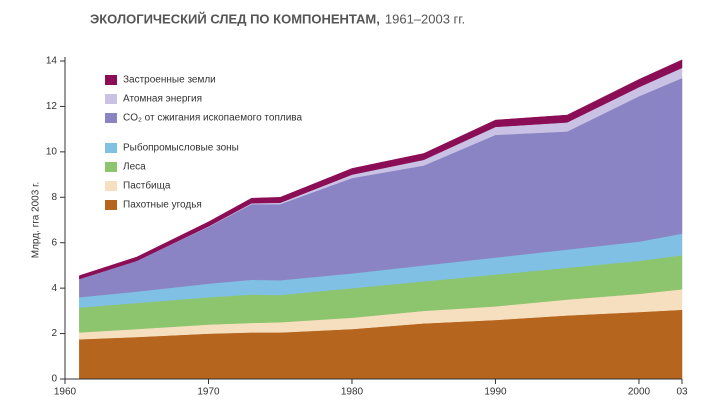 Image resolution: width=720 pixels, height=405 pixels. Describe the element at coordinates (162, 205) in the screenshot. I see `legend-label: Пахотные угодья` at that location.